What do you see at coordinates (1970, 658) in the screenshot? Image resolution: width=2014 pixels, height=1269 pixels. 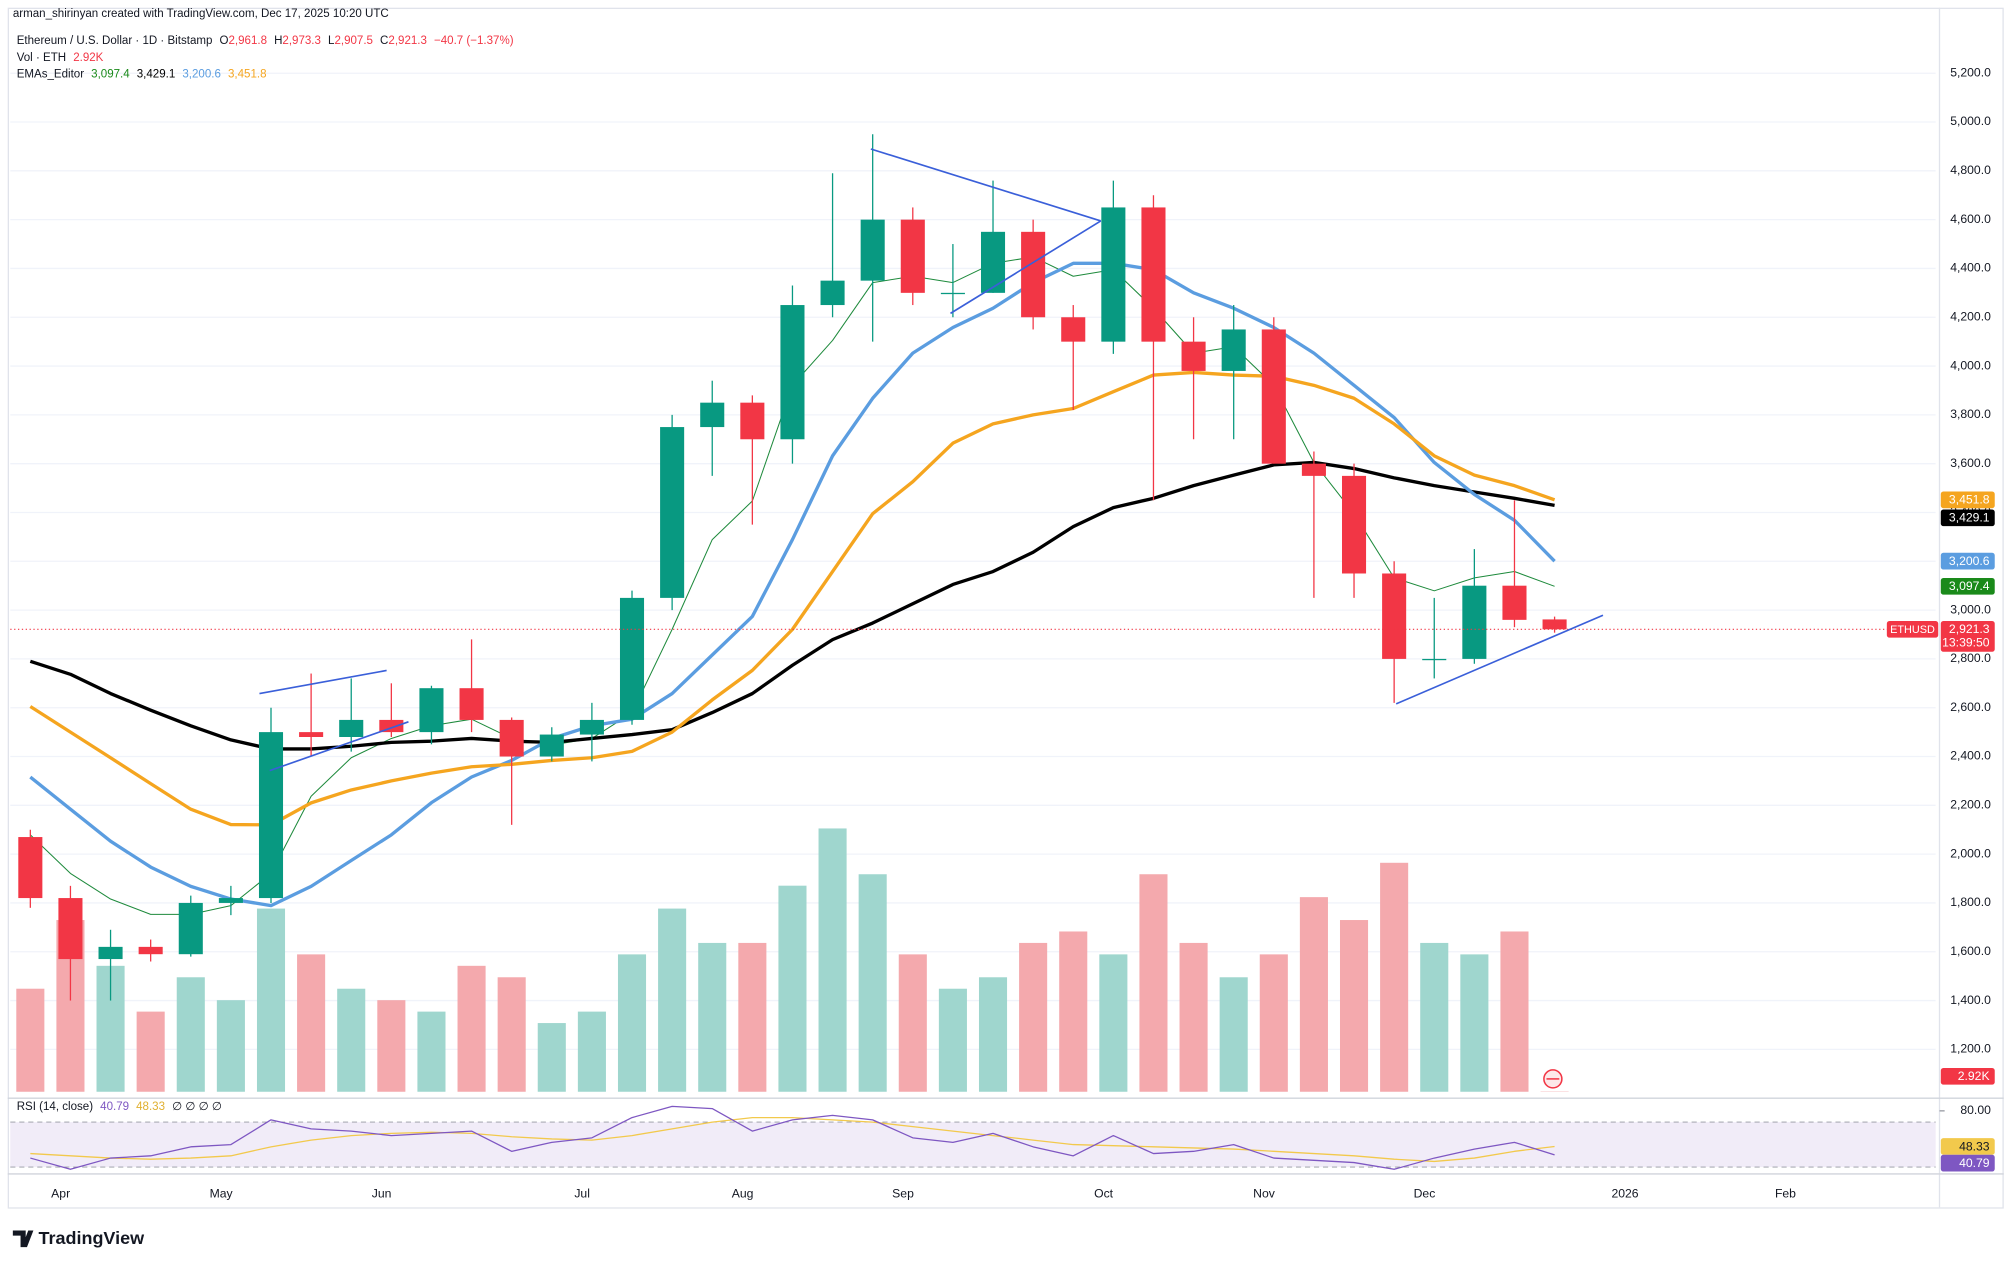 I see `y-tick-label: 2,800.0` at bounding box center [1970, 658].